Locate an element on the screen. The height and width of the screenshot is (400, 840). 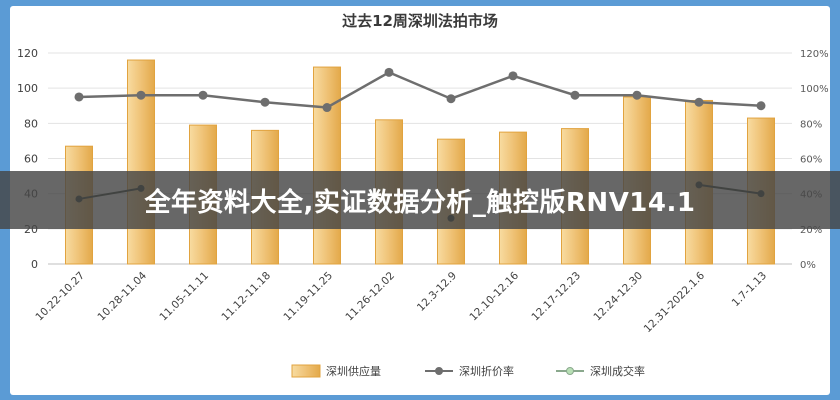
line-discount-rate is located at coordinates (420, 89).